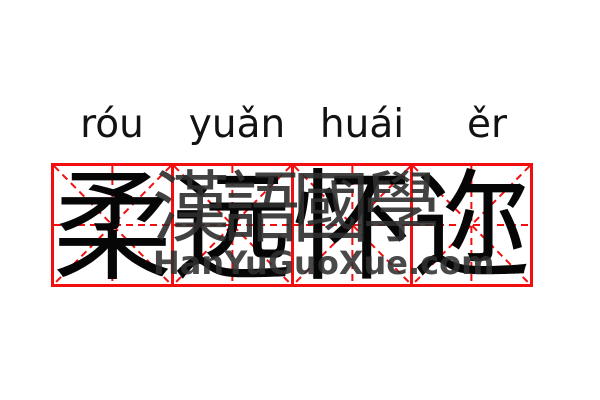 This screenshot has width=600, height=400. I want to click on hanzi-character: 迩, so click(471, 228).